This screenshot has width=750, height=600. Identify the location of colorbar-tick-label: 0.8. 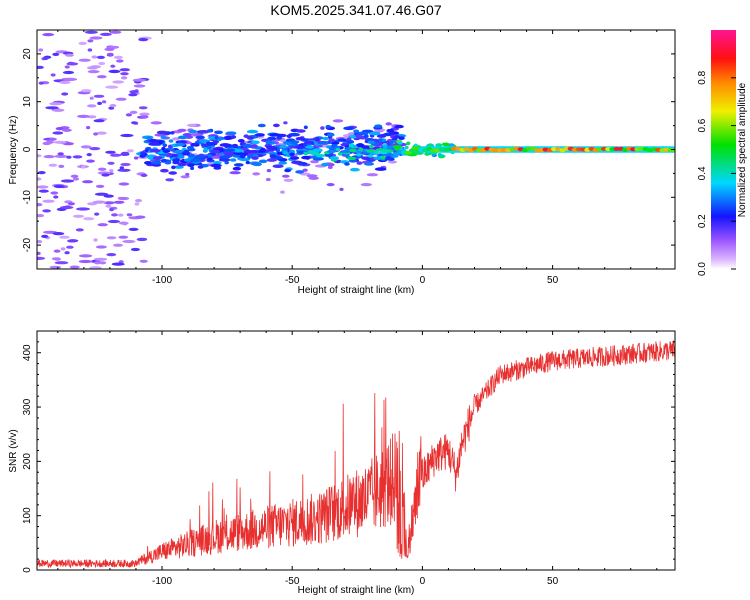
(702, 77).